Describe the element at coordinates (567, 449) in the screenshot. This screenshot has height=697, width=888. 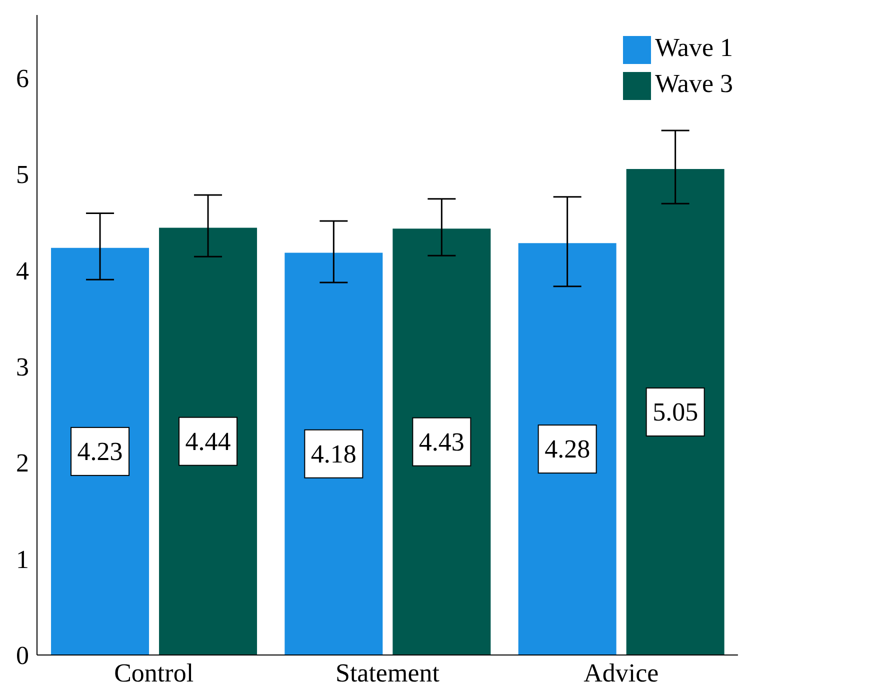
I see `data-label: 4.28` at that location.